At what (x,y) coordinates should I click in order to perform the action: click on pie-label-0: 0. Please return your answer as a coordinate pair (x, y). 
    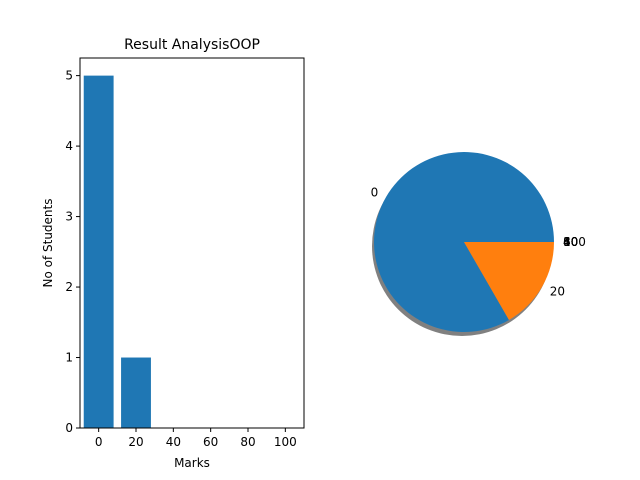
    Looking at the image, I should click on (375, 193).